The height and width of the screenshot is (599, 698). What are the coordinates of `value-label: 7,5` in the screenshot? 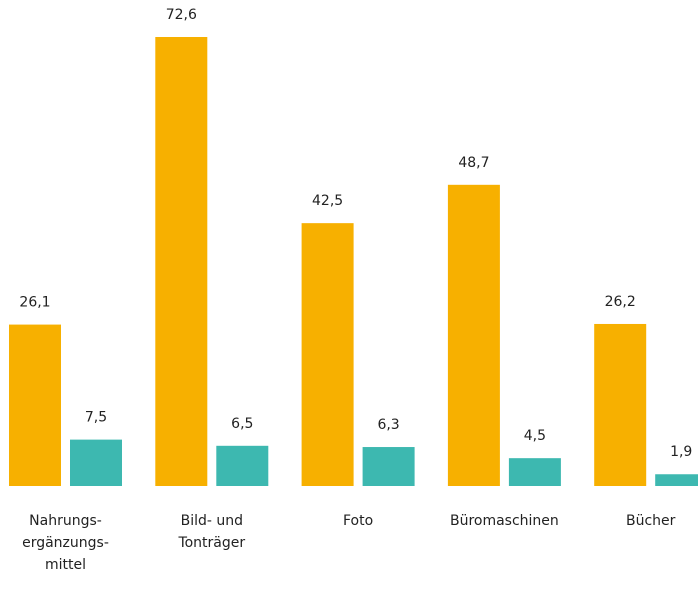 It's located at (96, 418).